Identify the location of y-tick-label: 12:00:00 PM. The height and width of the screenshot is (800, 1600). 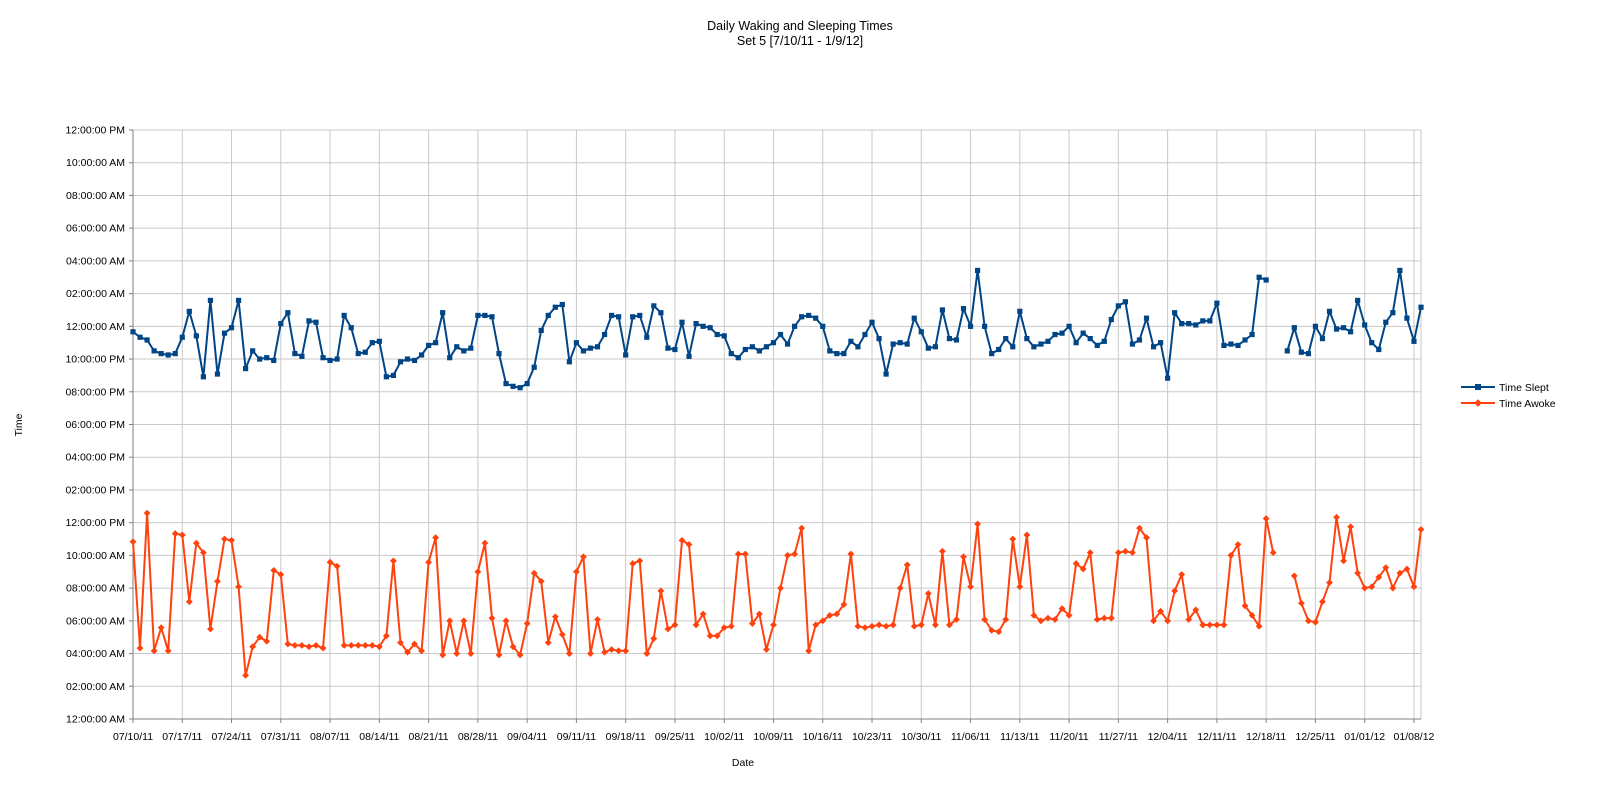
(95, 523).